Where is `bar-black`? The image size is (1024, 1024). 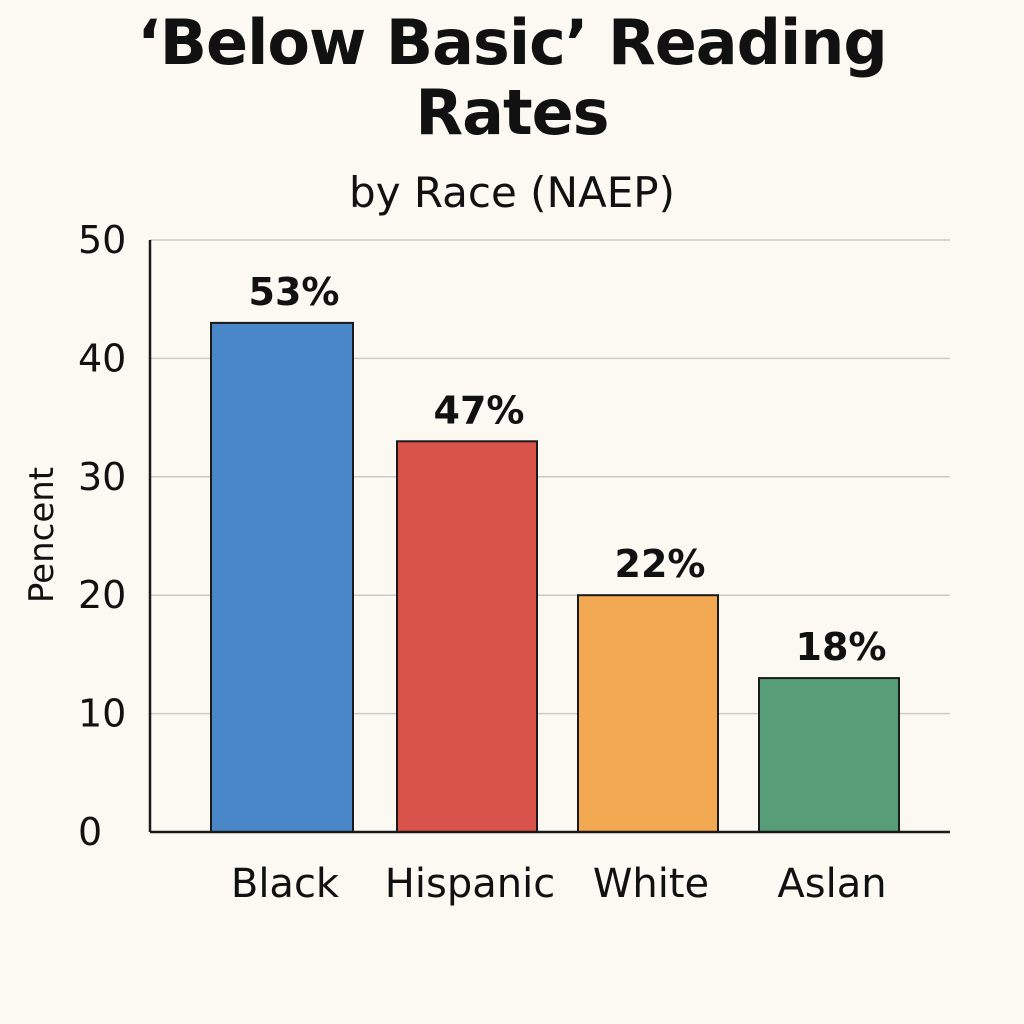
bar-black is located at coordinates (282, 577).